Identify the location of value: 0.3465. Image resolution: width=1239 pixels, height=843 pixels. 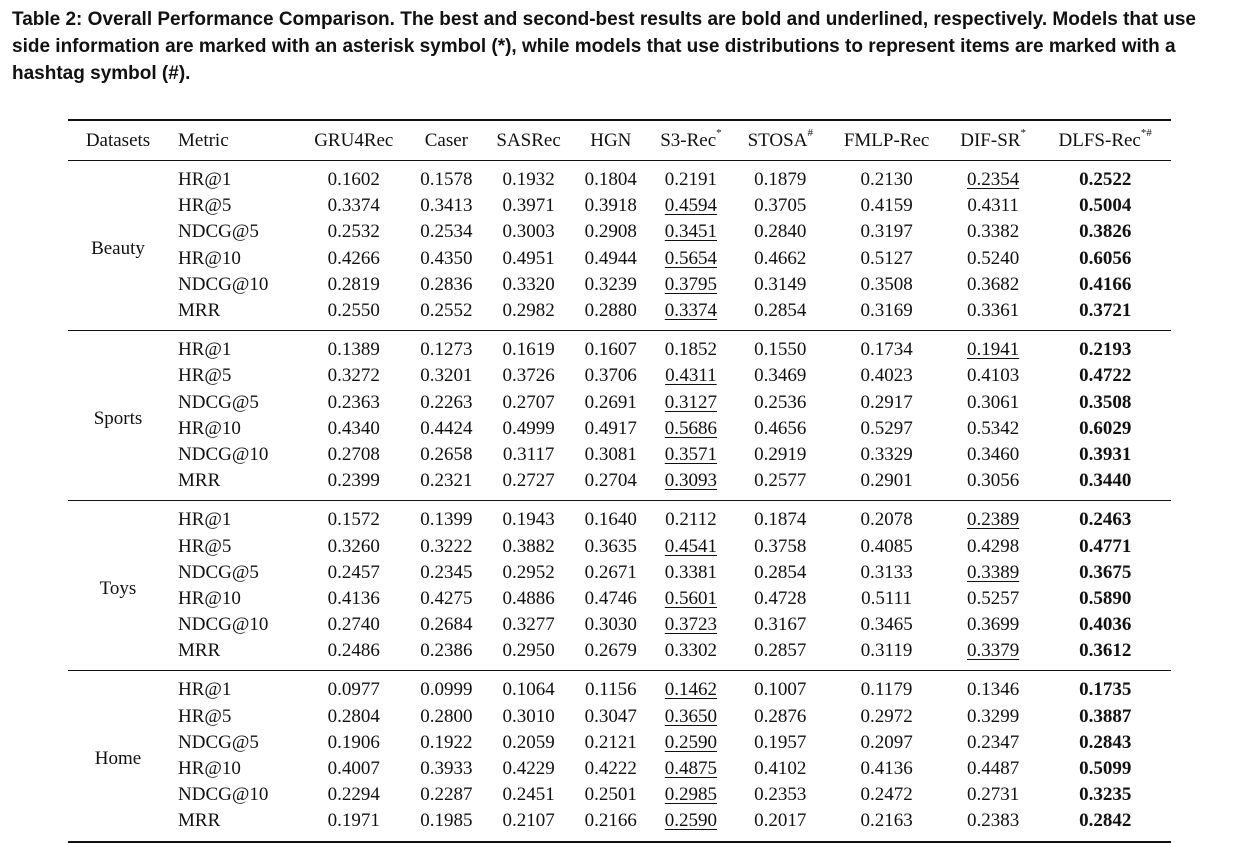
(886, 625).